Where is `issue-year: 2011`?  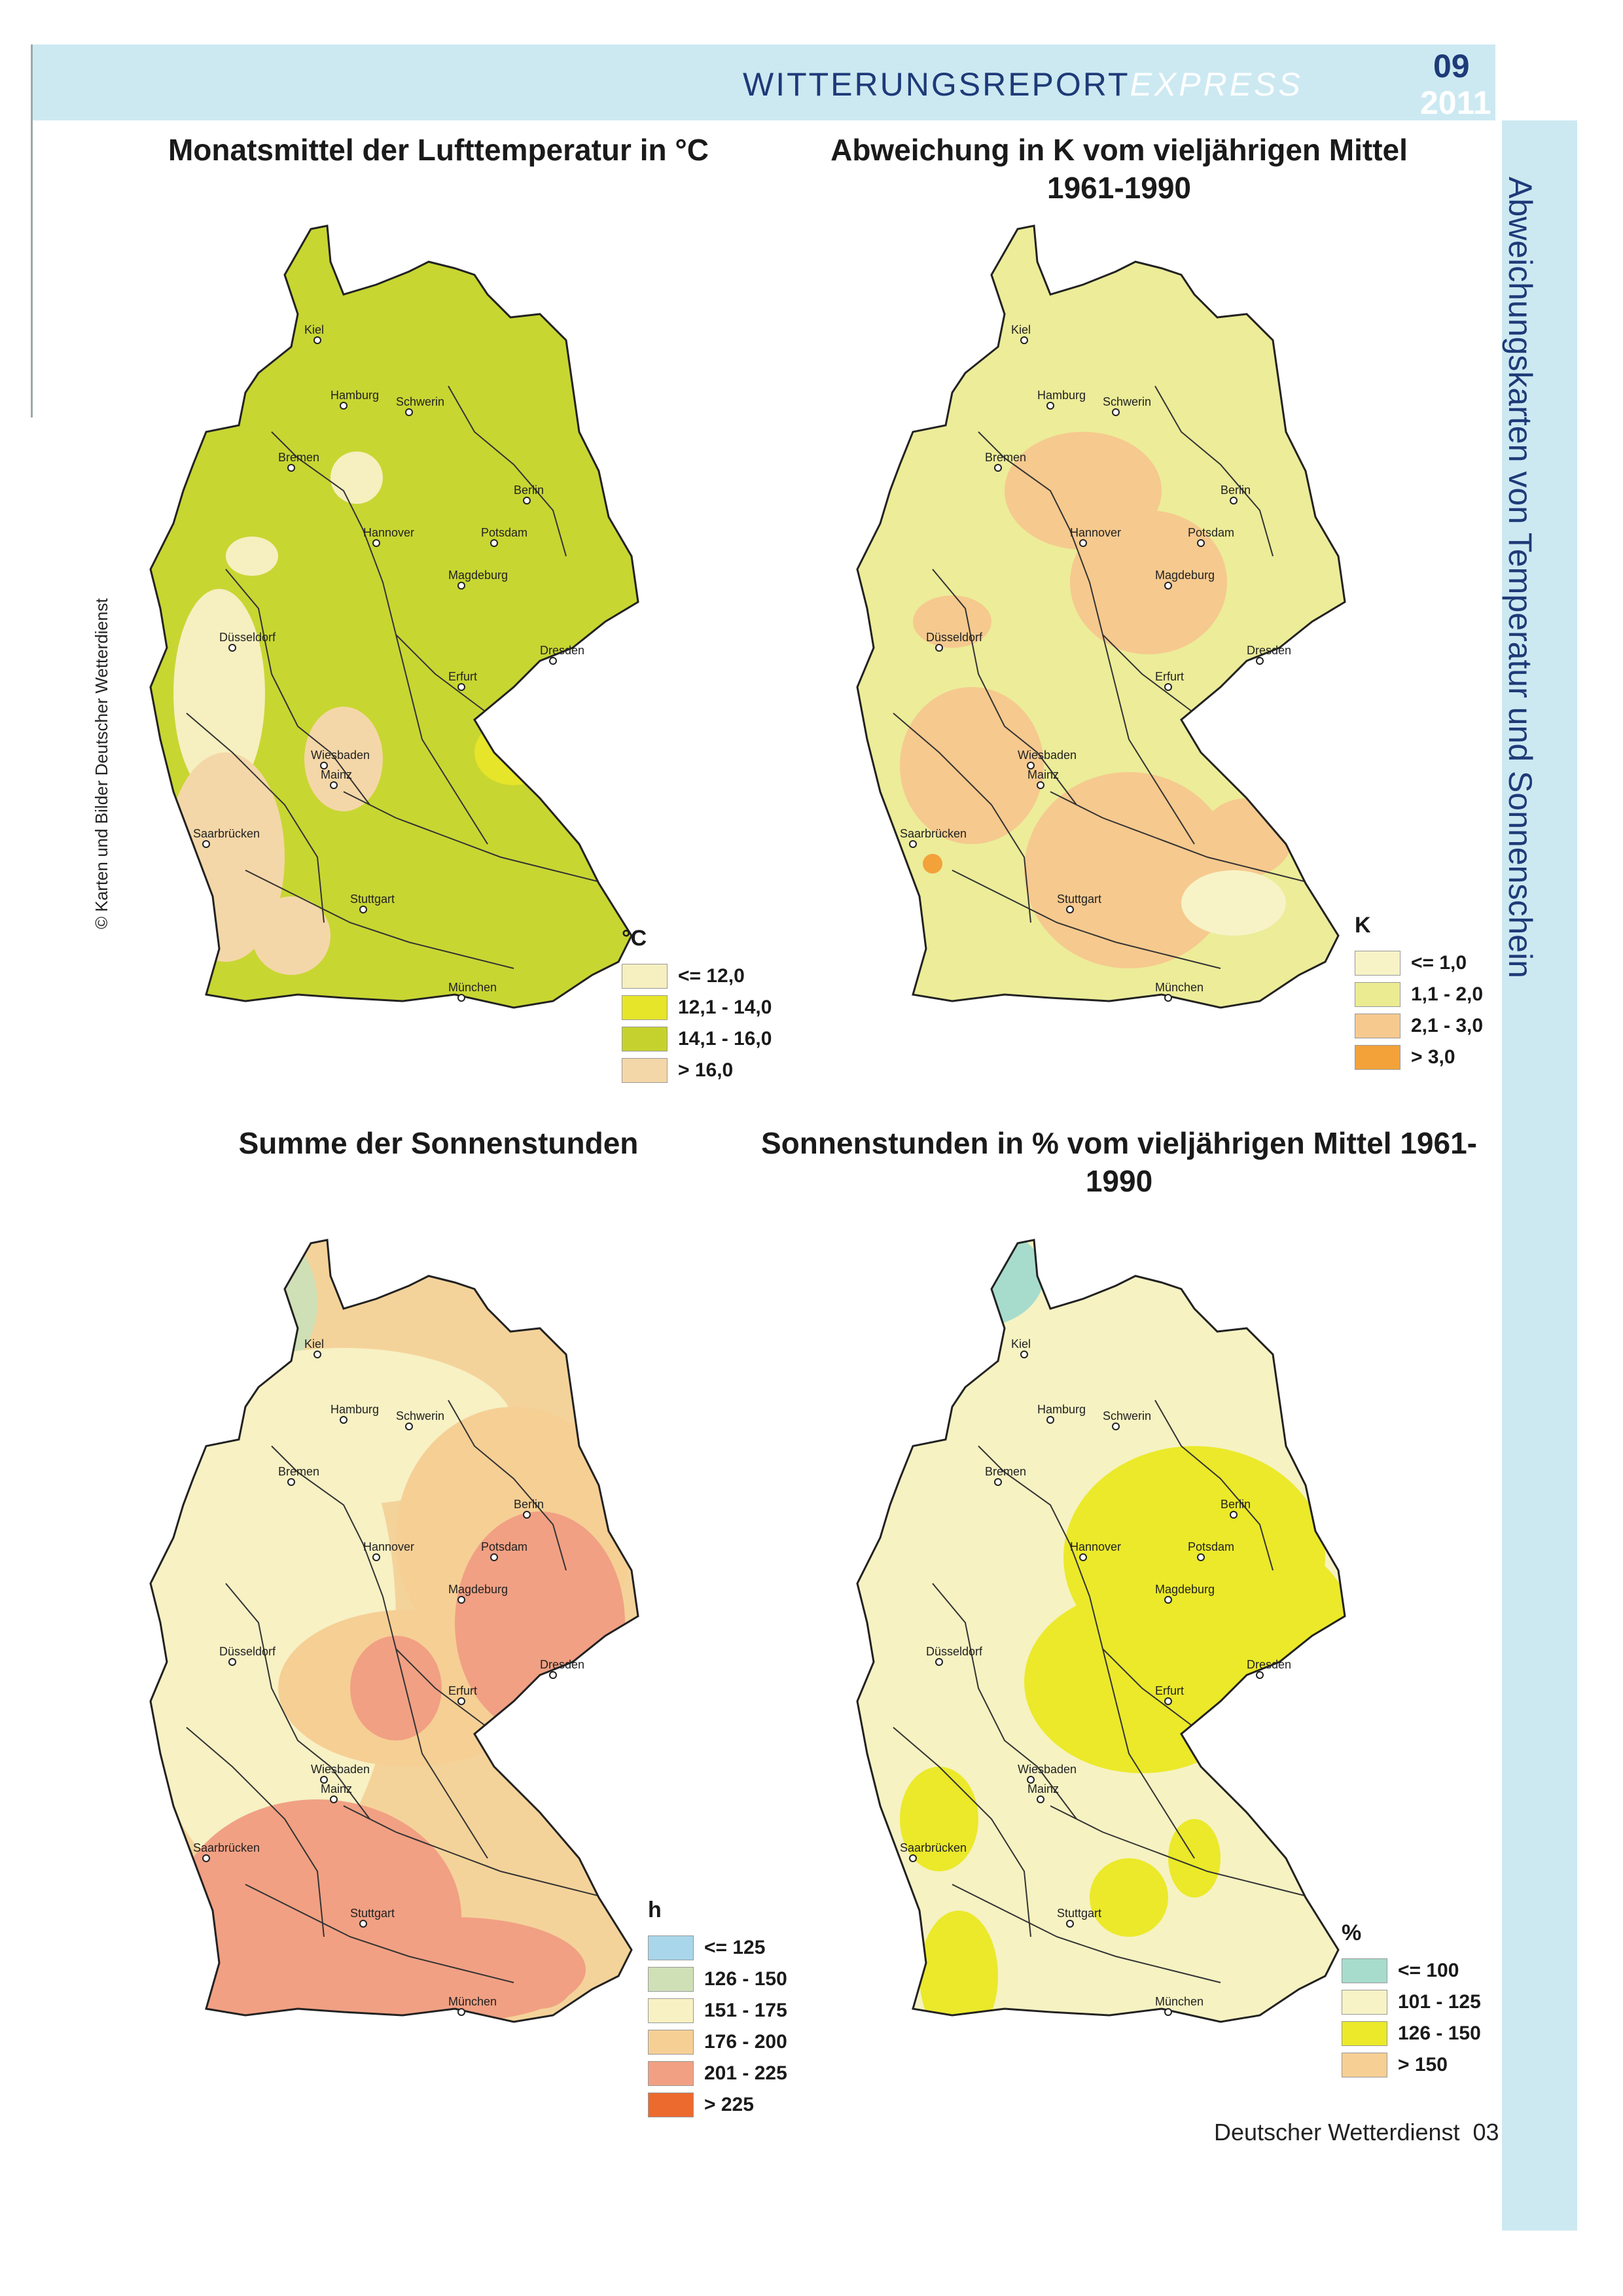 issue-year: 2011 is located at coordinates (1455, 102).